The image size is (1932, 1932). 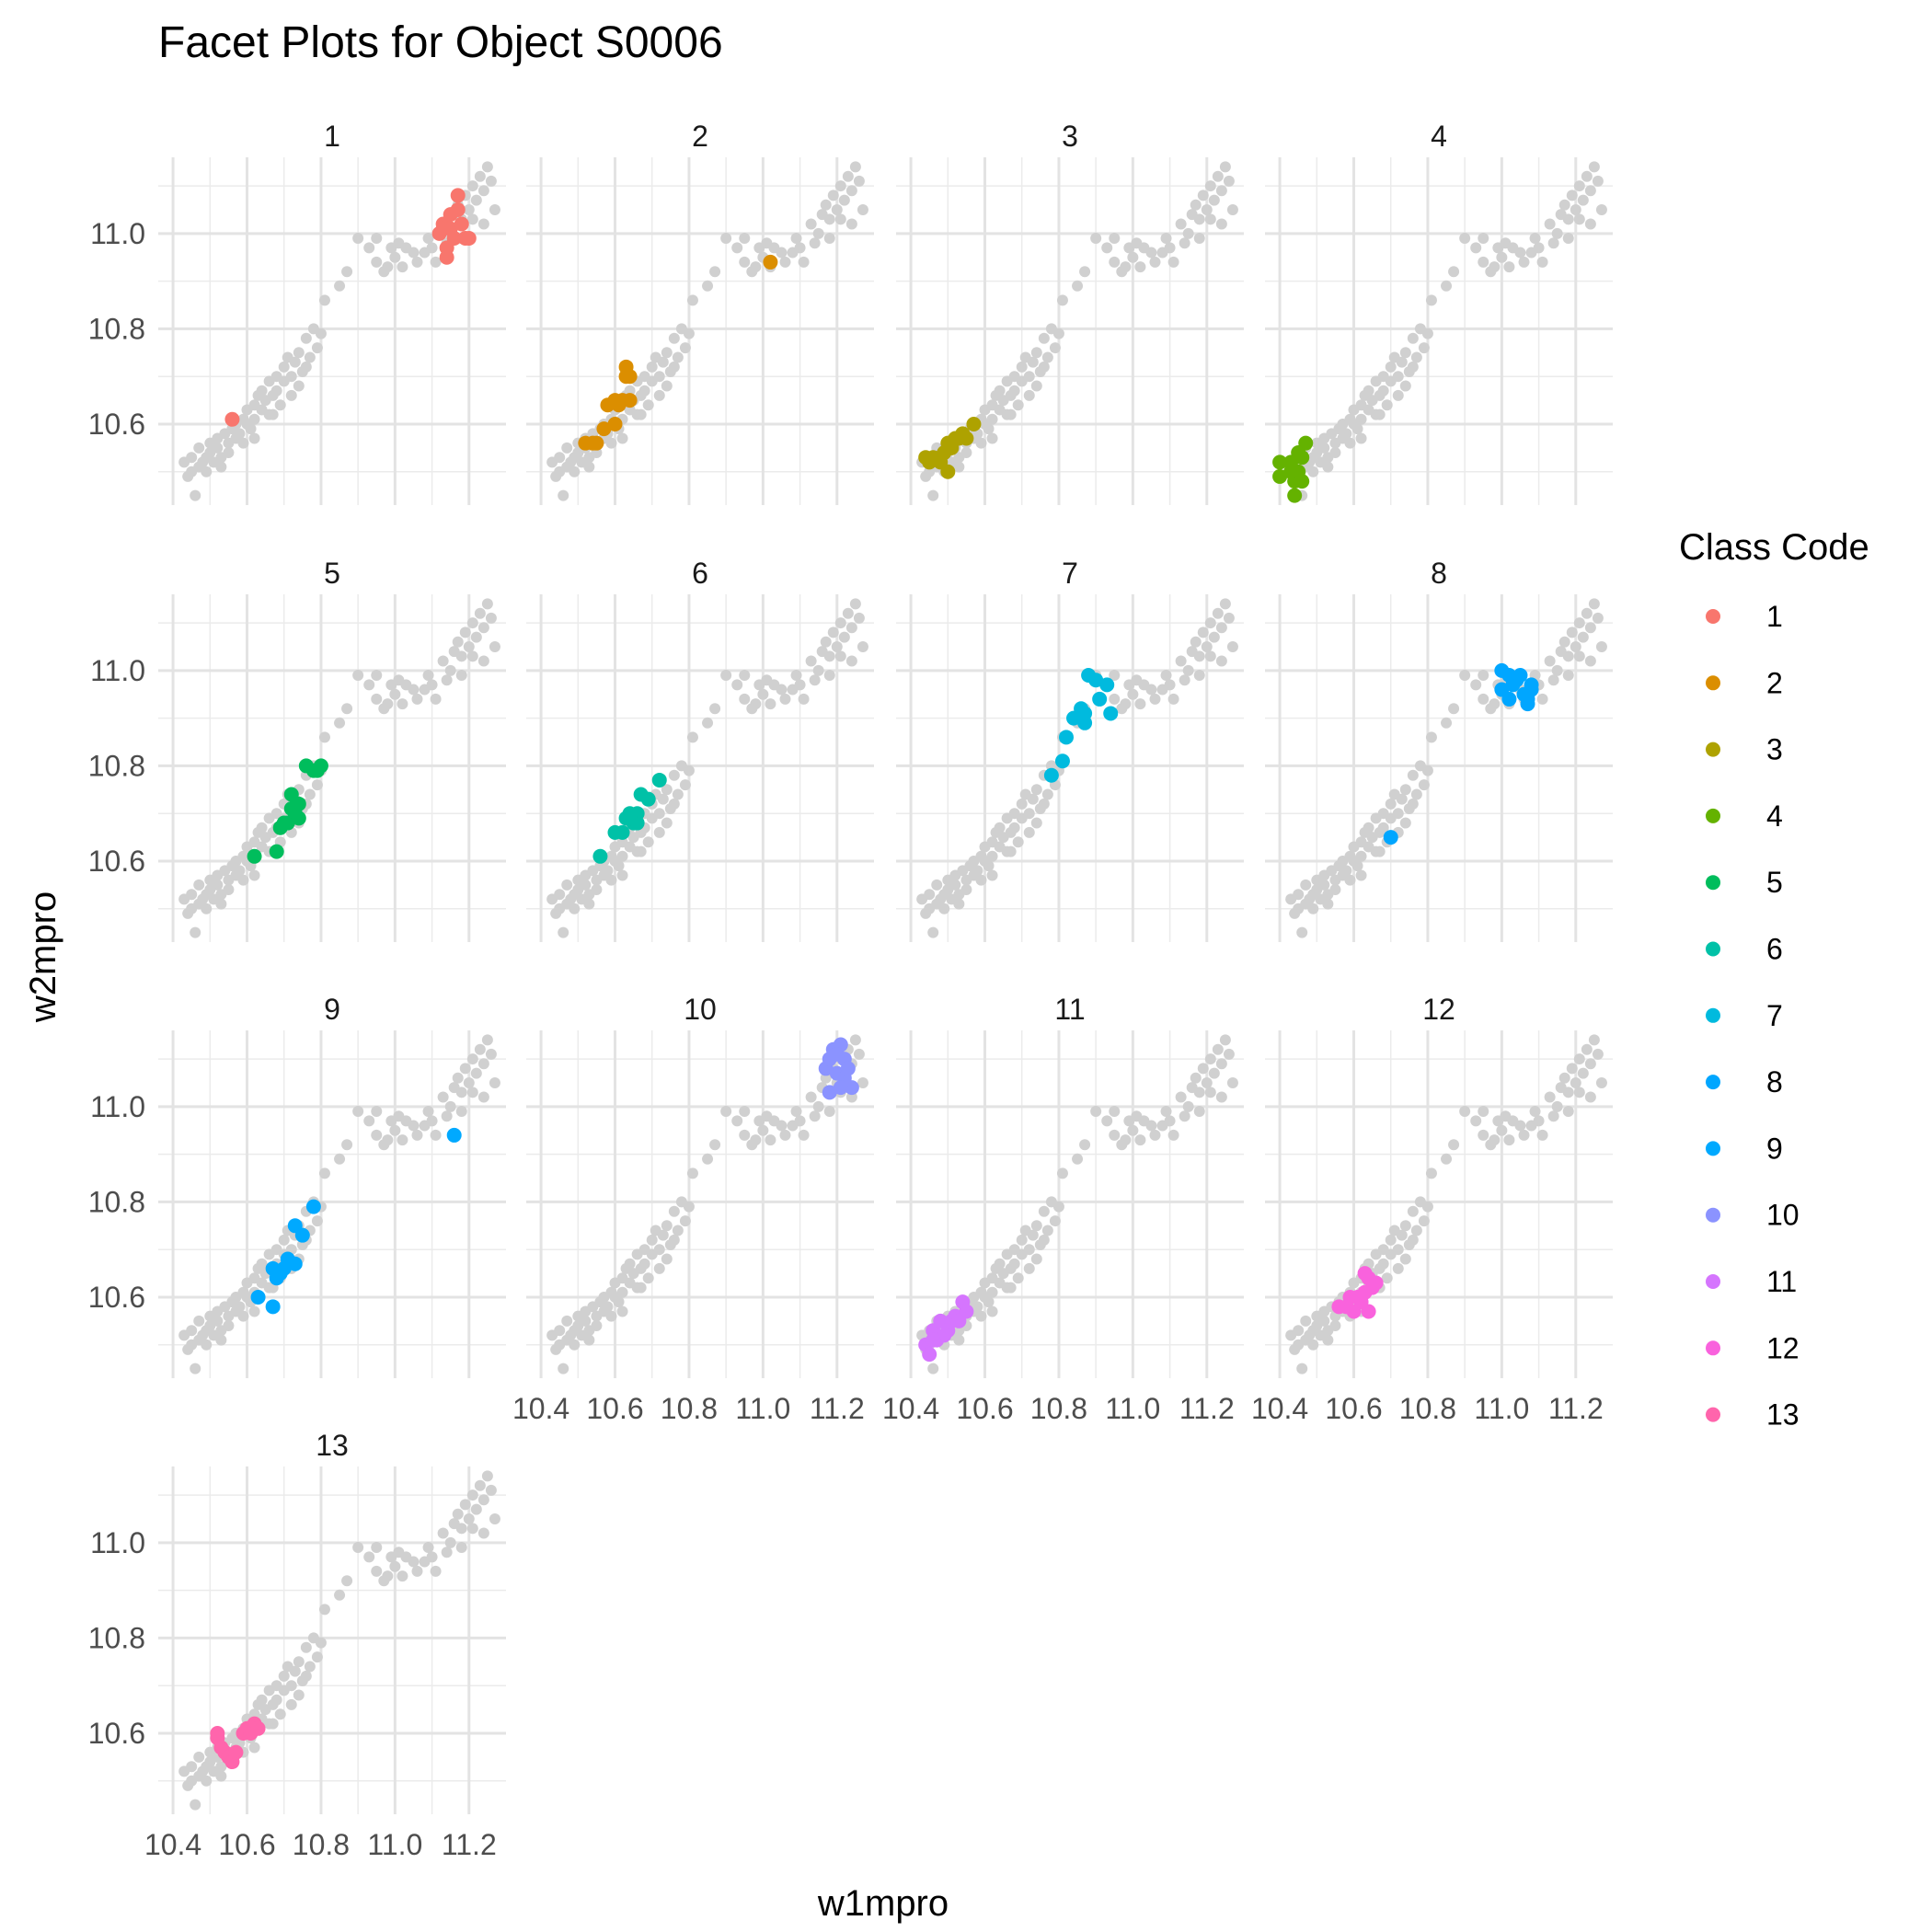 I want to click on facet-strip-label: 2, so click(x=700, y=136).